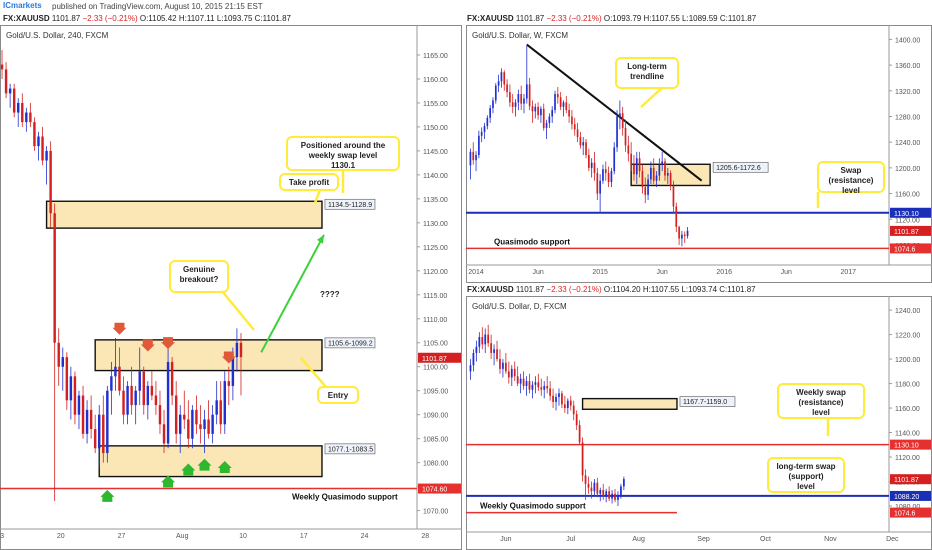 This screenshot has height=550, width=932. What do you see at coordinates (188, 469) in the screenshot?
I see `h4-green-arrow-icon` at bounding box center [188, 469].